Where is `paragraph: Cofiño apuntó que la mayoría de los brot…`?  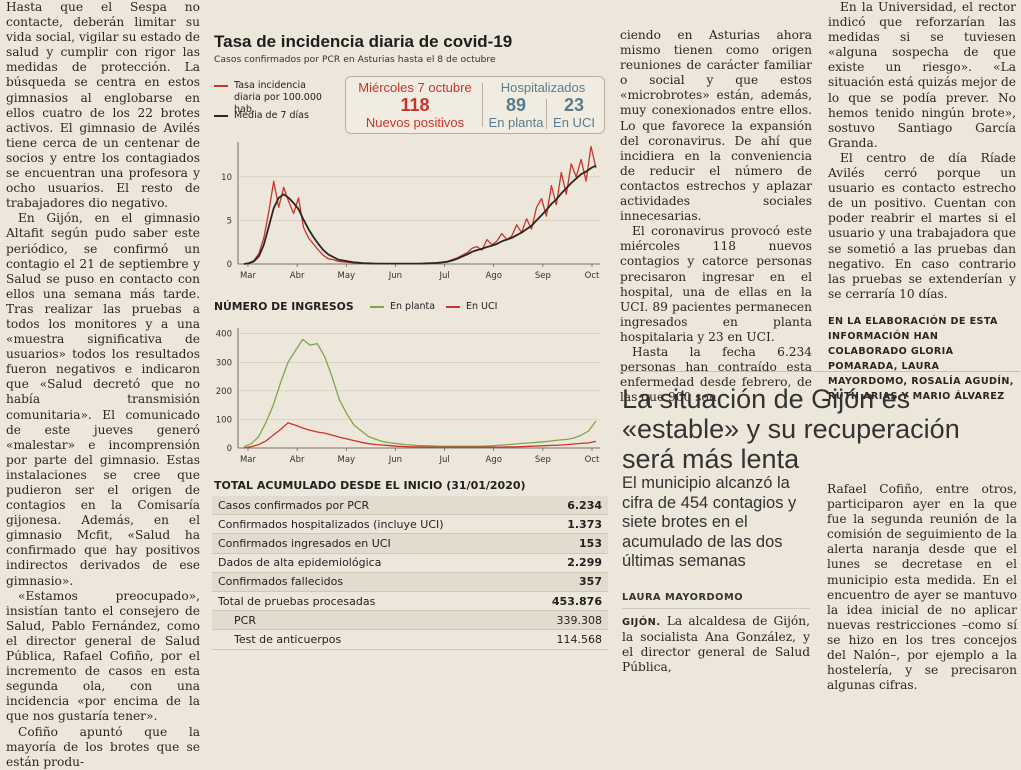
paragraph: Cofiño apuntó que la mayoría de los brot… is located at coordinates (103, 746).